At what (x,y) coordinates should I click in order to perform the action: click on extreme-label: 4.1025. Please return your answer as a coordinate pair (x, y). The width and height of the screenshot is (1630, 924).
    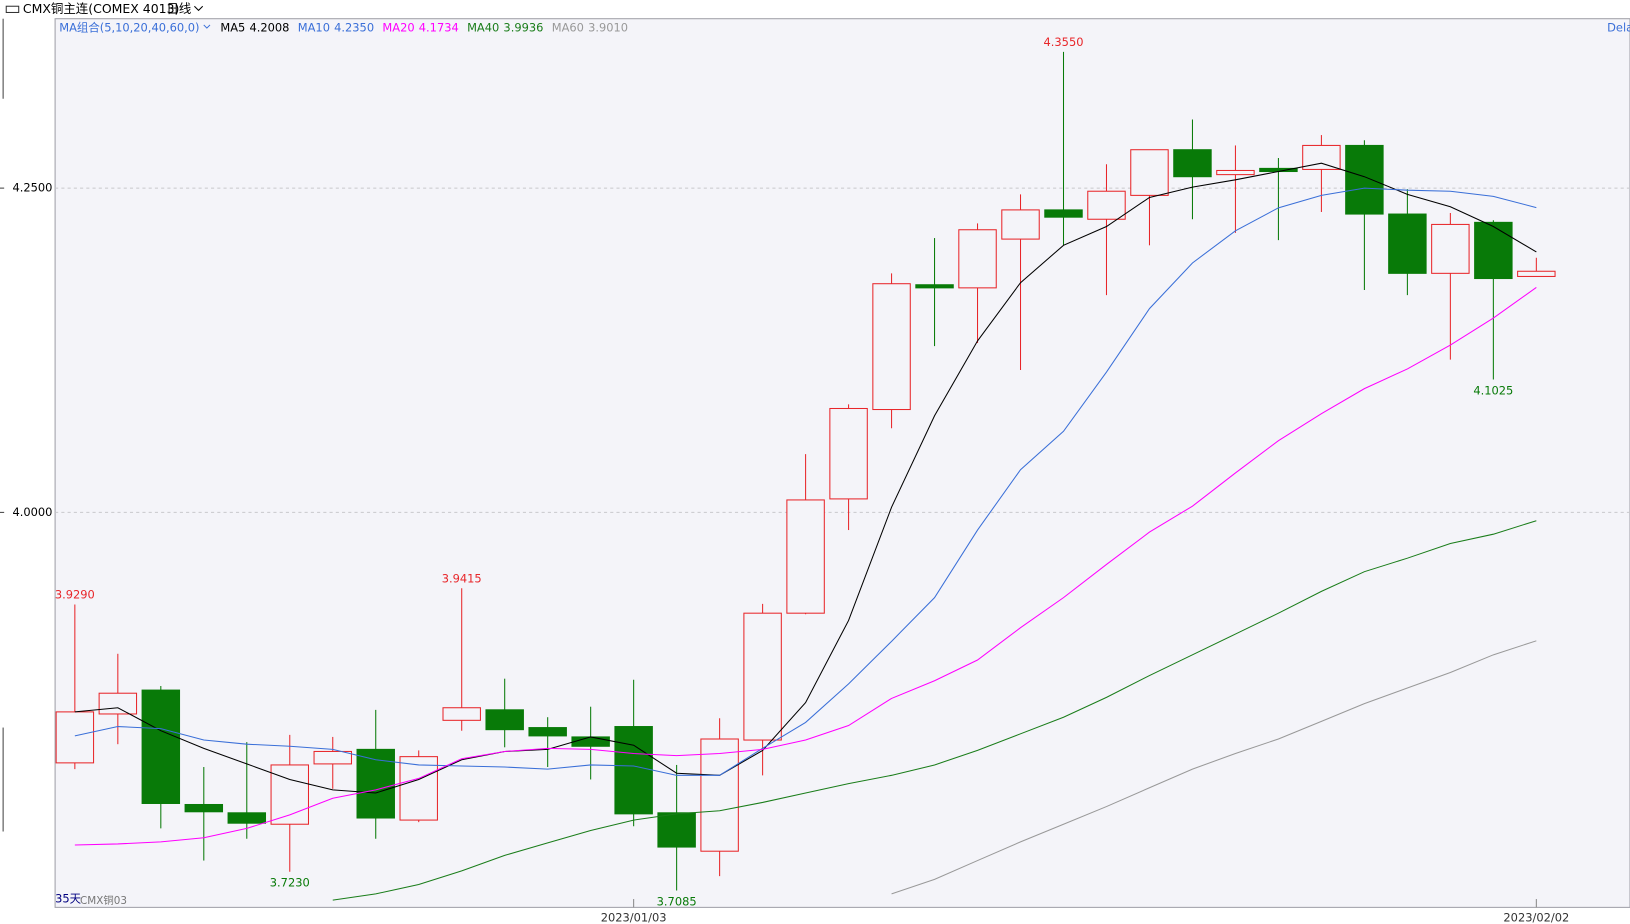
    Looking at the image, I should click on (1493, 390).